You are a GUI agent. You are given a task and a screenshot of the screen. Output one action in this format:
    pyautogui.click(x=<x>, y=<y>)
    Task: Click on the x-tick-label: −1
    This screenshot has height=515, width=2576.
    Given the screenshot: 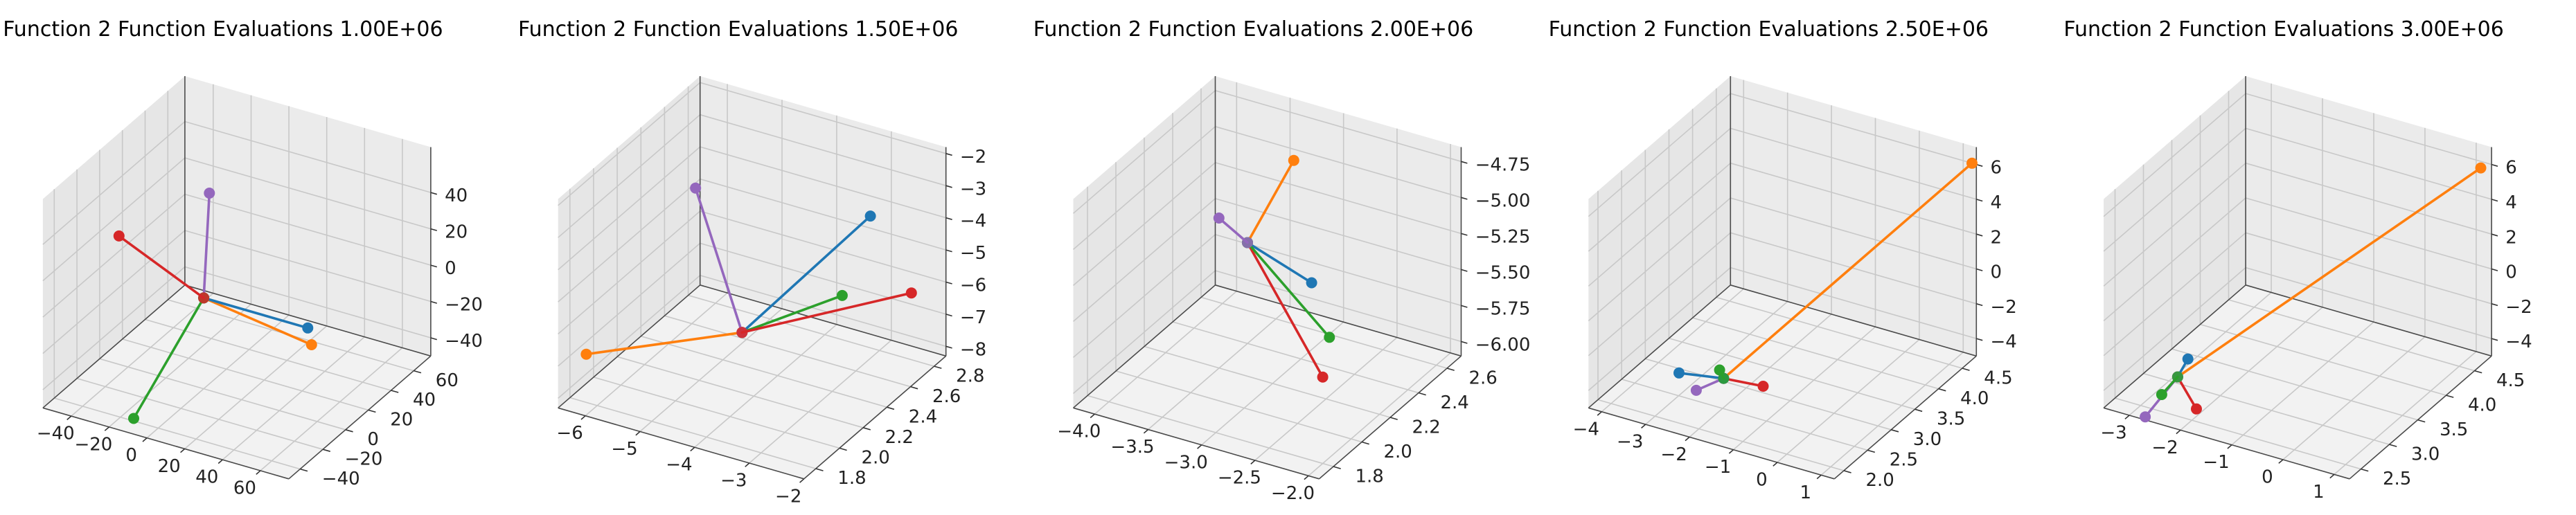 What is the action you would take?
    pyautogui.click(x=2216, y=462)
    